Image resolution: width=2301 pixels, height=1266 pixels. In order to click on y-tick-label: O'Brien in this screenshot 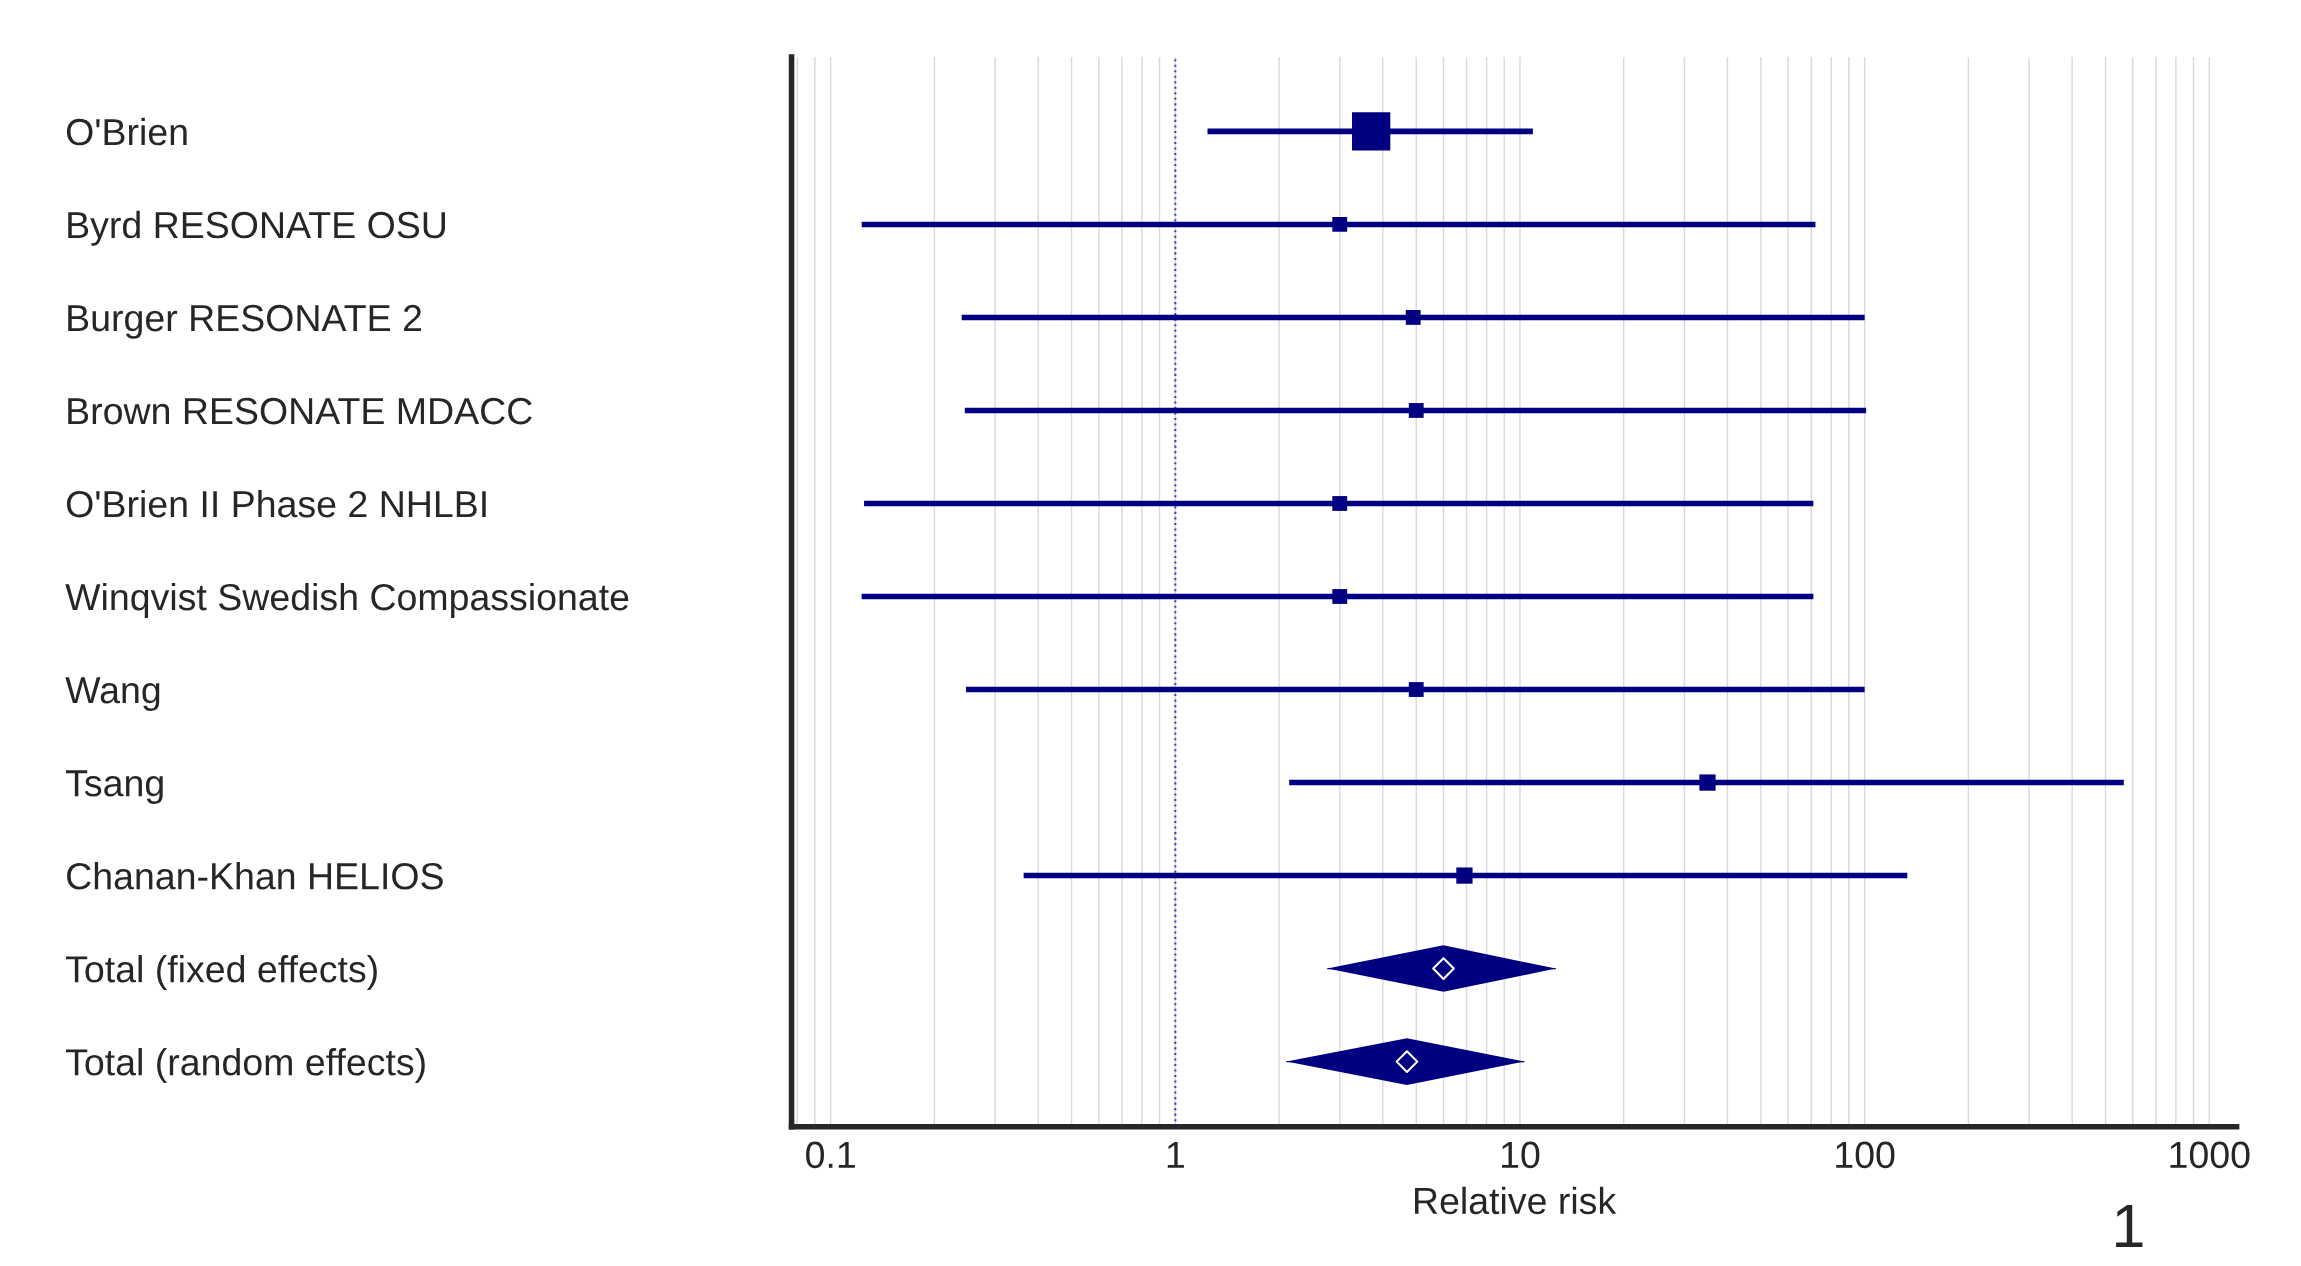, I will do `click(126, 131)`.